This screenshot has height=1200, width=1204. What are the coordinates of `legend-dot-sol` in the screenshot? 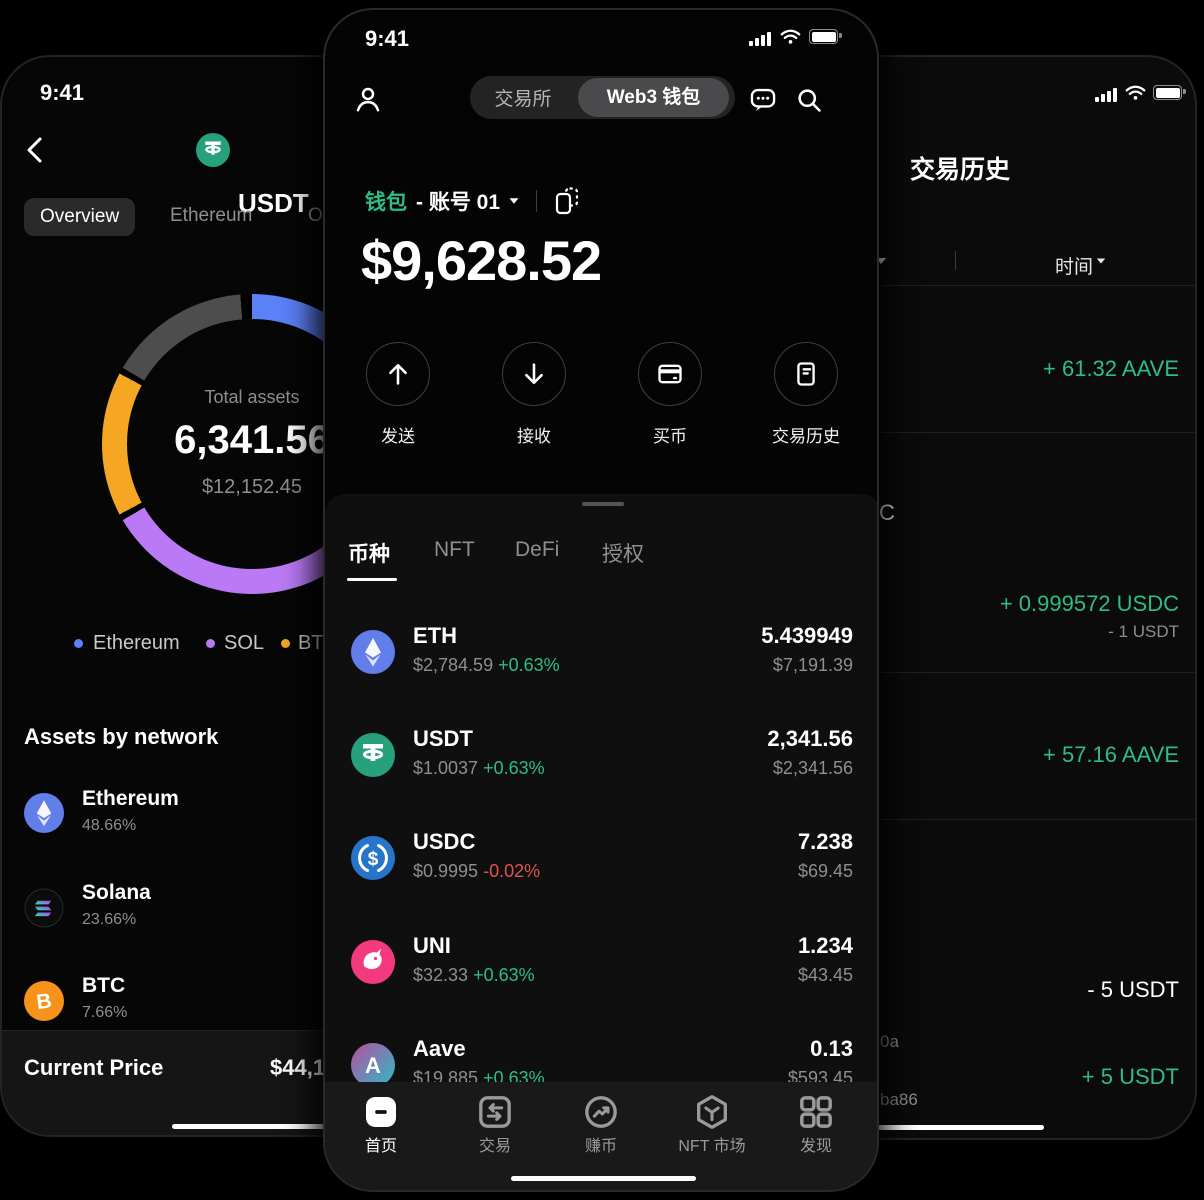 It's located at (210, 643).